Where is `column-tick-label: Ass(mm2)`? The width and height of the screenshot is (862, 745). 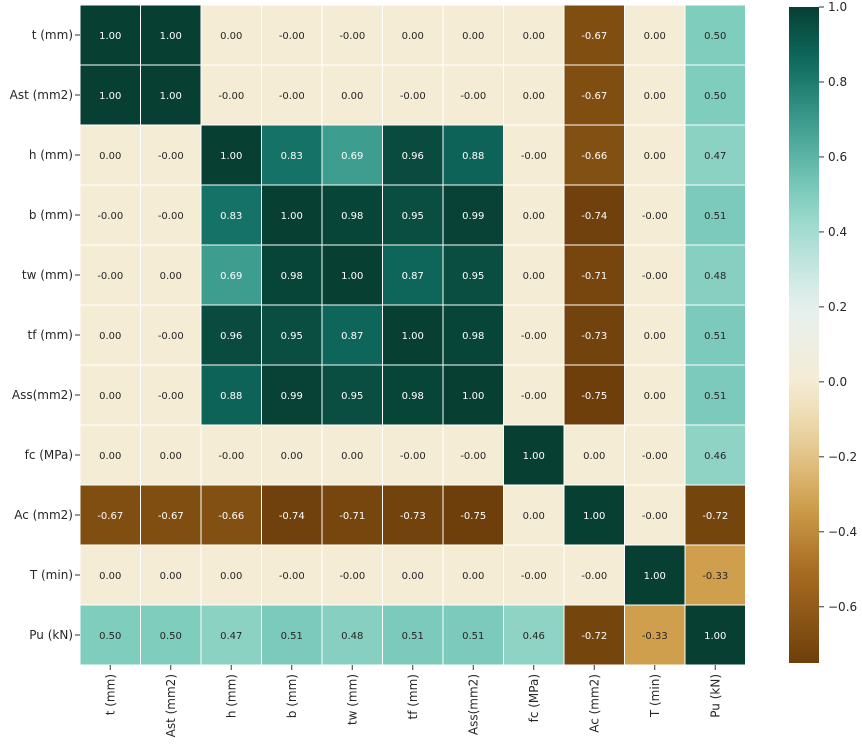
column-tick-label: Ass(mm2) is located at coordinates (473, 704).